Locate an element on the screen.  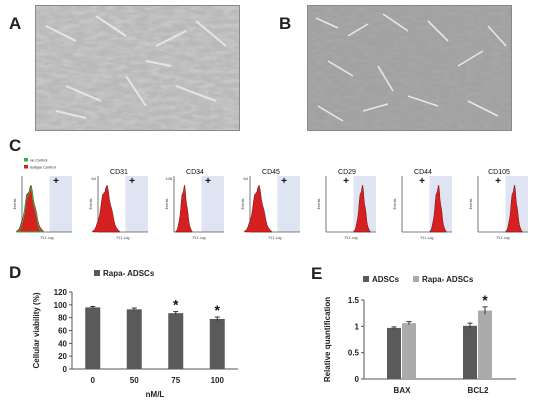
y-tick-label: 1.5 is located at coordinates (354, 300).